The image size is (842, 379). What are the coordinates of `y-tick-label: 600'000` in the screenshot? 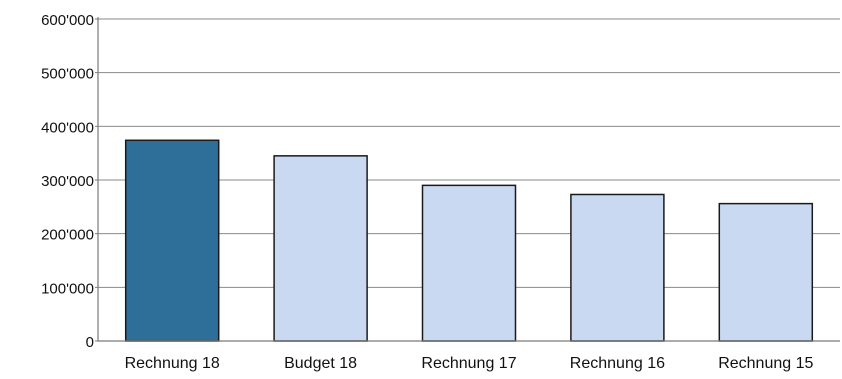 It's located at (67, 20).